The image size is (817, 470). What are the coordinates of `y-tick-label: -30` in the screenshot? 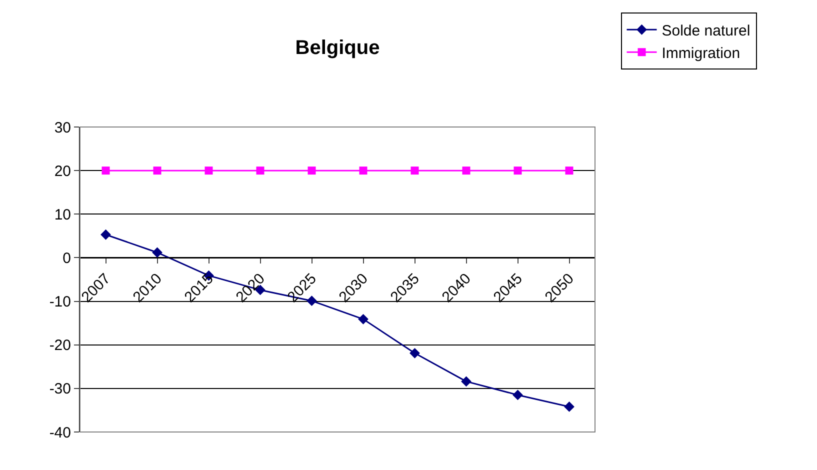 It's located at (60, 389).